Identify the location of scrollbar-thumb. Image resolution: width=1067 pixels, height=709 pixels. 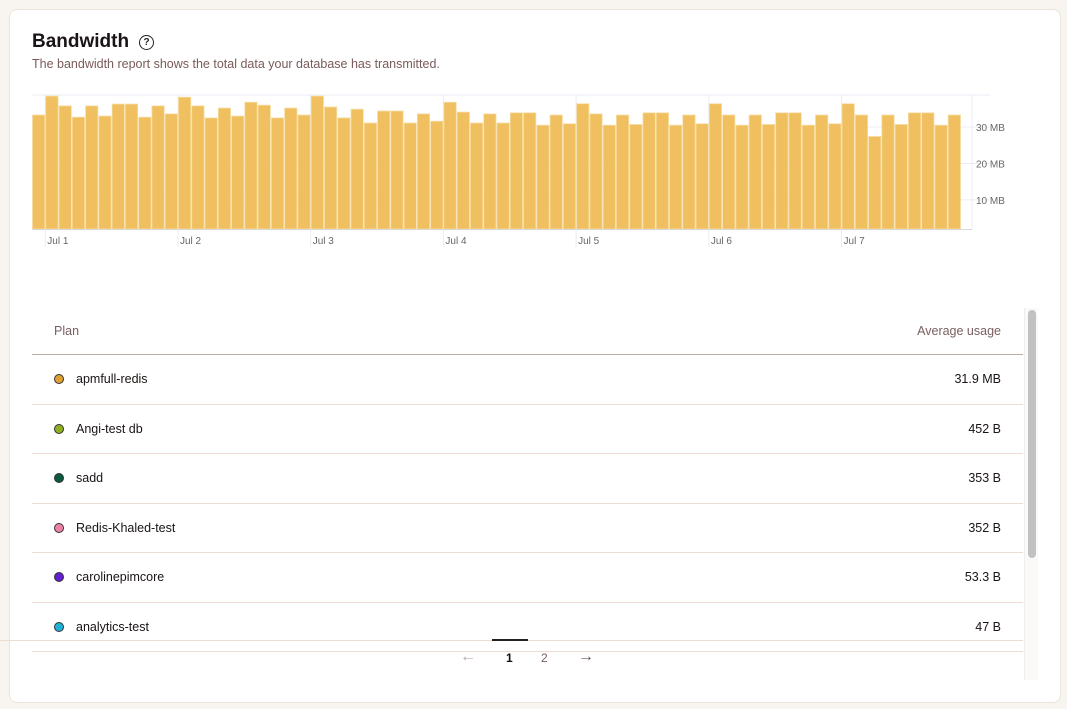
(1032, 434).